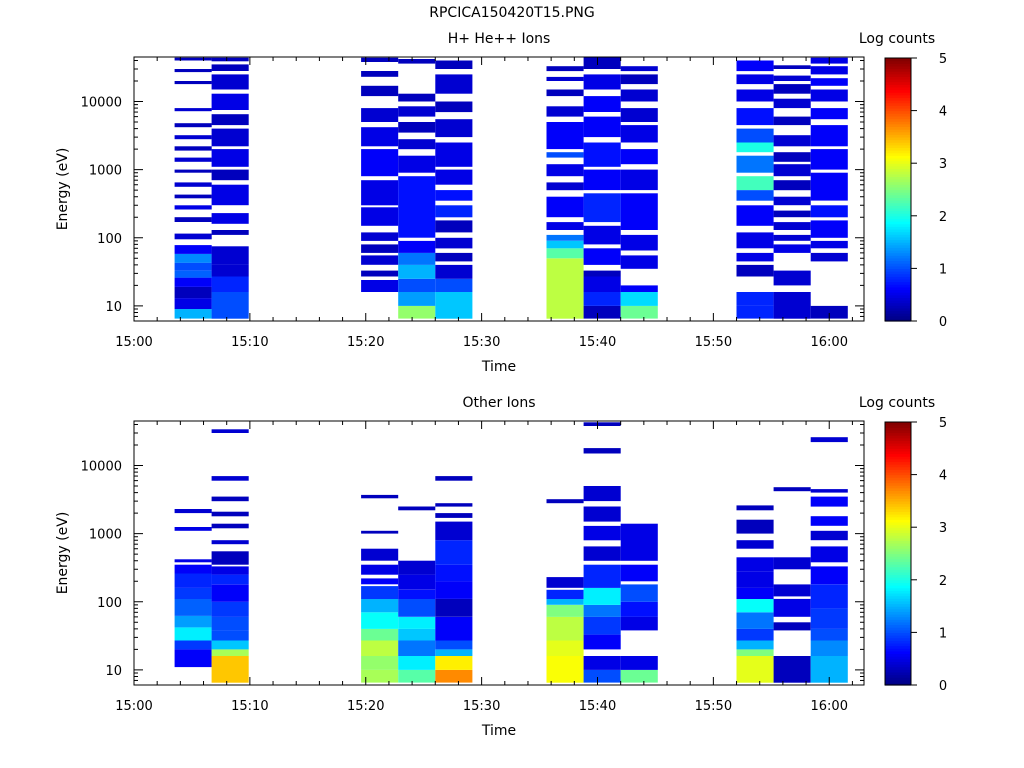 The image size is (1024, 768). Describe the element at coordinates (713, 342) in the screenshot. I see `x-tick-label: 15:50` at that location.